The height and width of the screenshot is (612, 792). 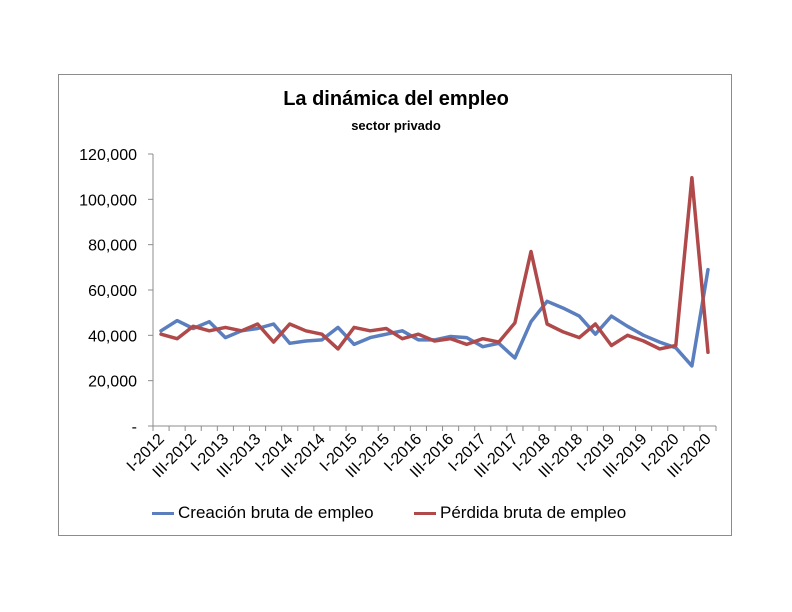 I want to click on chart-title: La dinámica del empleo, so click(x=396, y=99).